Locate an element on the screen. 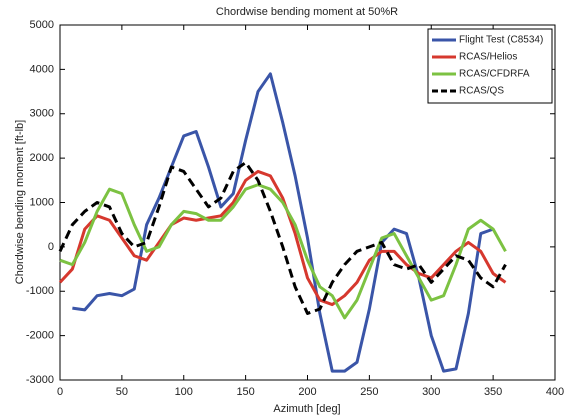 The height and width of the screenshot is (419, 569). x-tick-label: 100 is located at coordinates (184, 392).